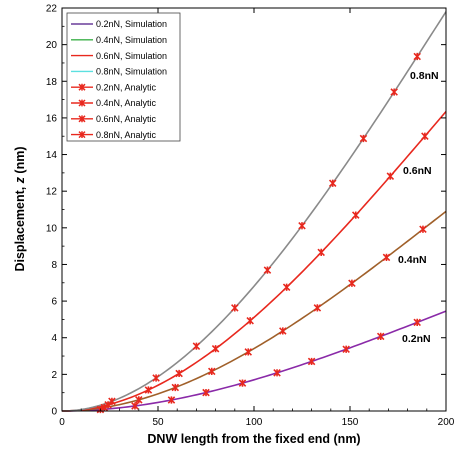  Describe the element at coordinates (131, 56) in the screenshot. I see `legend-label: 0.6nN, Simulation` at that location.